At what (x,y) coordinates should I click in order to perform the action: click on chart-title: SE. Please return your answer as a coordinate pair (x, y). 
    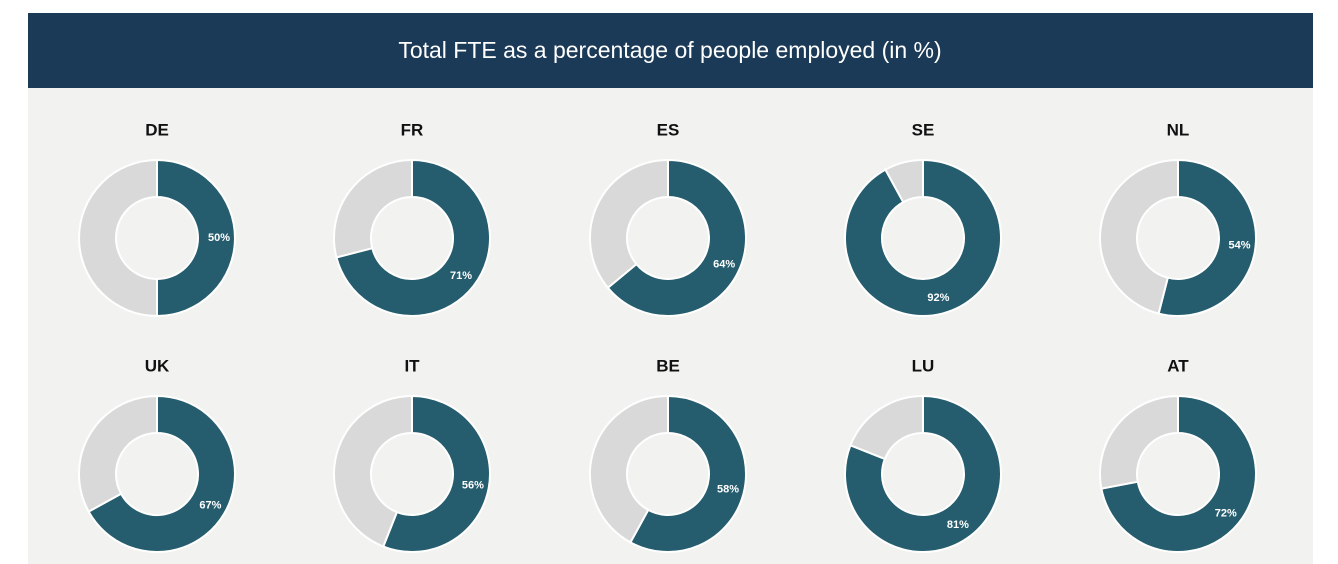
    Looking at the image, I should click on (923, 129).